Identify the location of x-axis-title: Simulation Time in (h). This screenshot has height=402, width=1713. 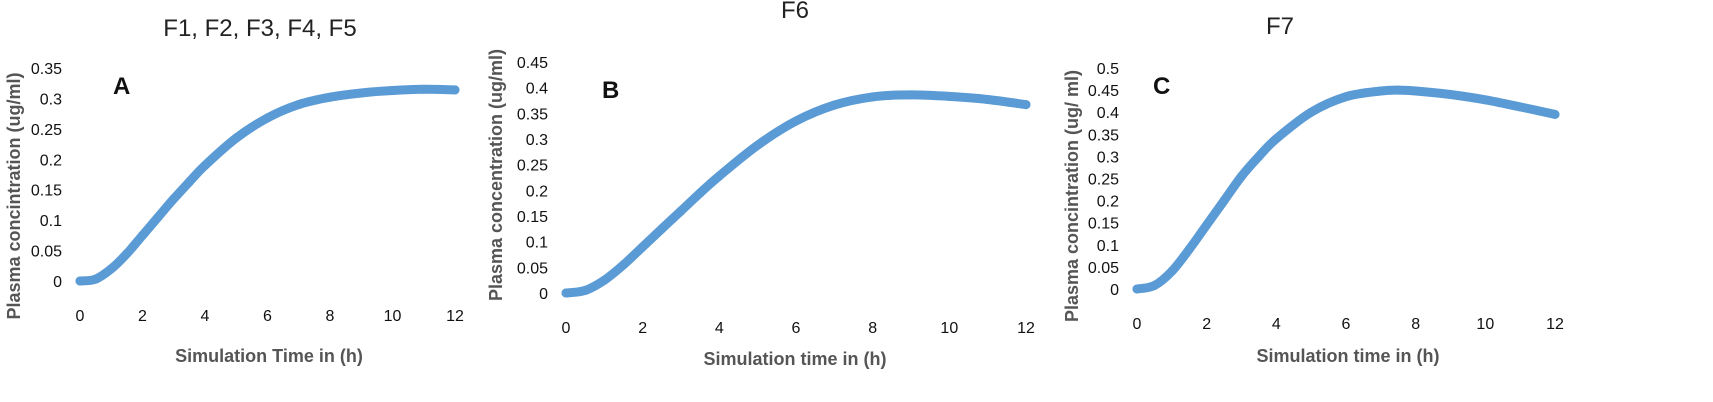
(269, 356).